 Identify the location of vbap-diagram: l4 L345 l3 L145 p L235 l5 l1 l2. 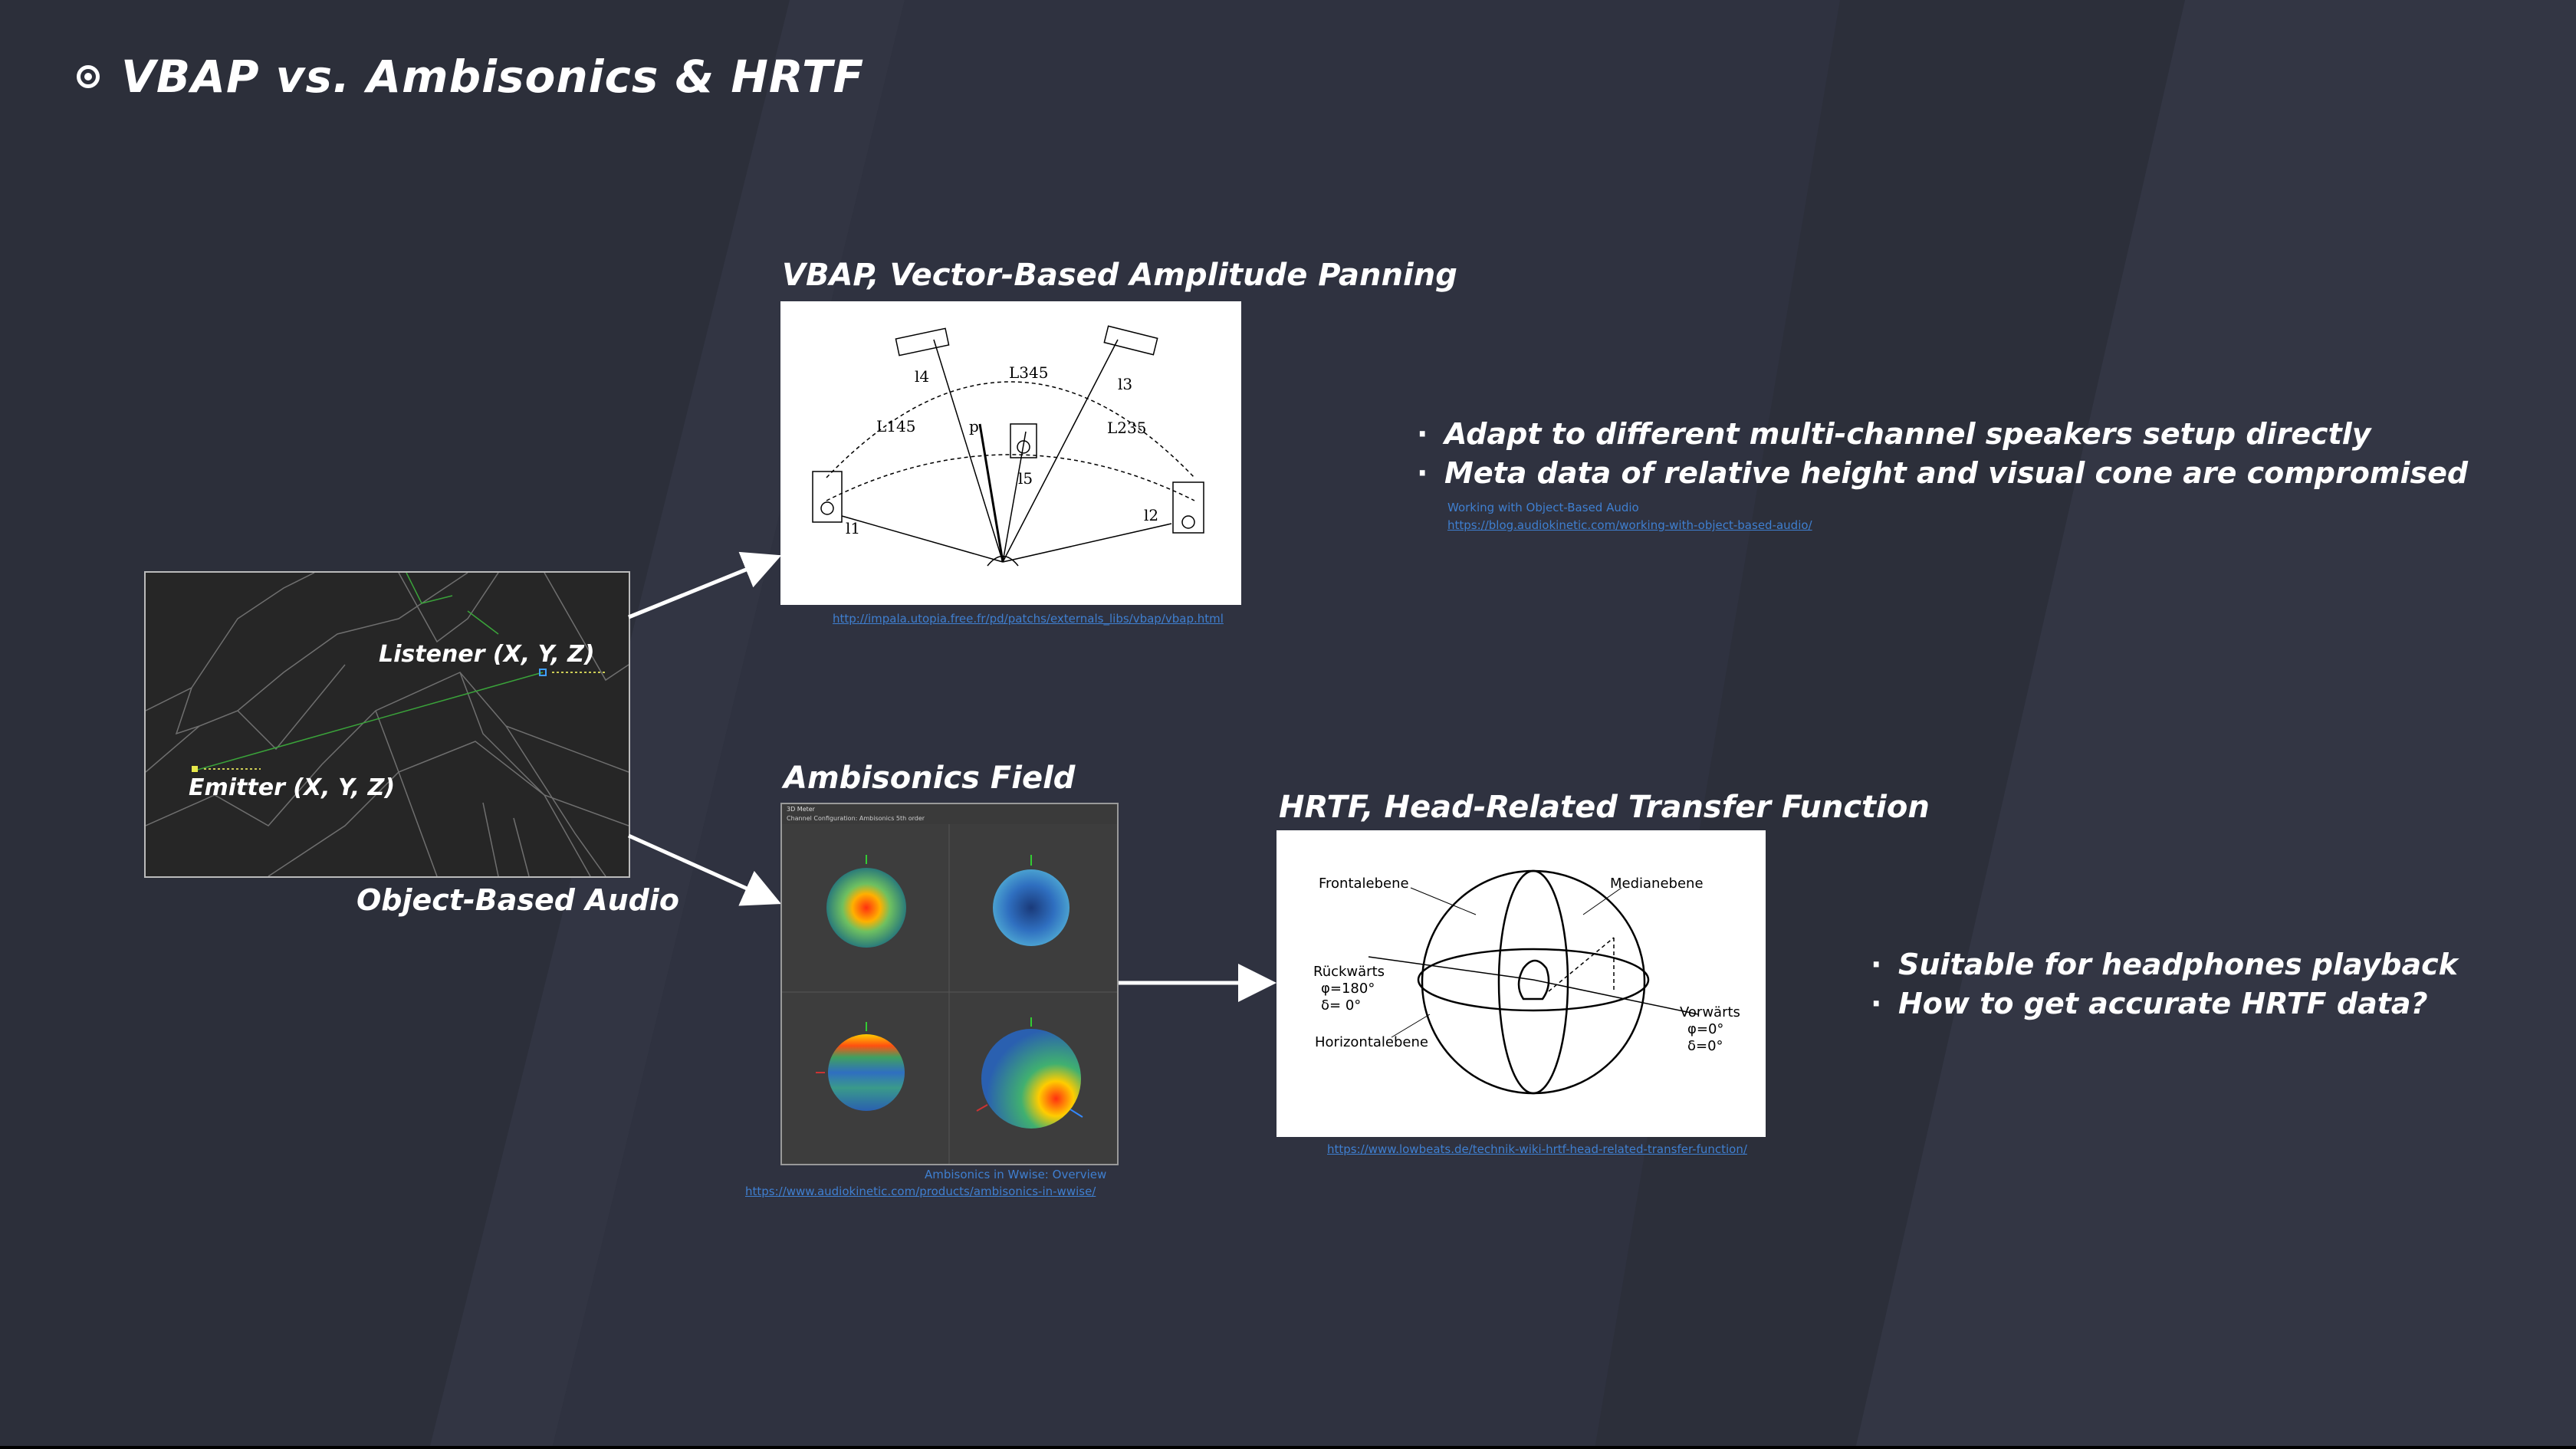
(1010, 453).